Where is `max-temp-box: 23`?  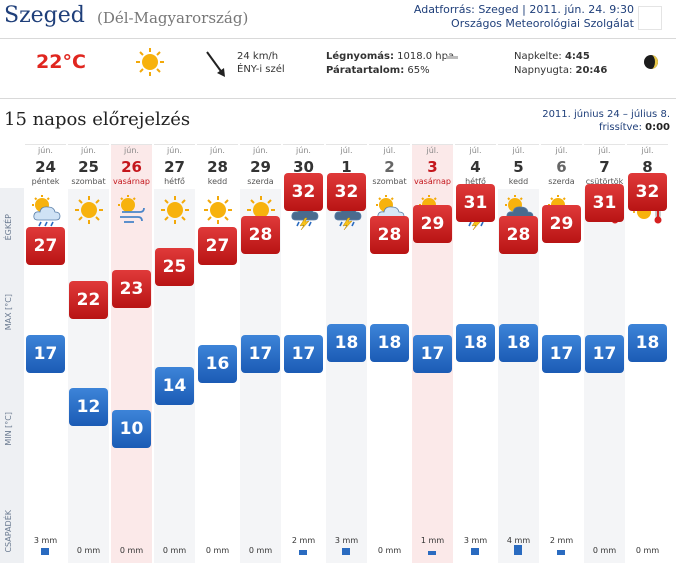 max-temp-box: 23 is located at coordinates (131, 289).